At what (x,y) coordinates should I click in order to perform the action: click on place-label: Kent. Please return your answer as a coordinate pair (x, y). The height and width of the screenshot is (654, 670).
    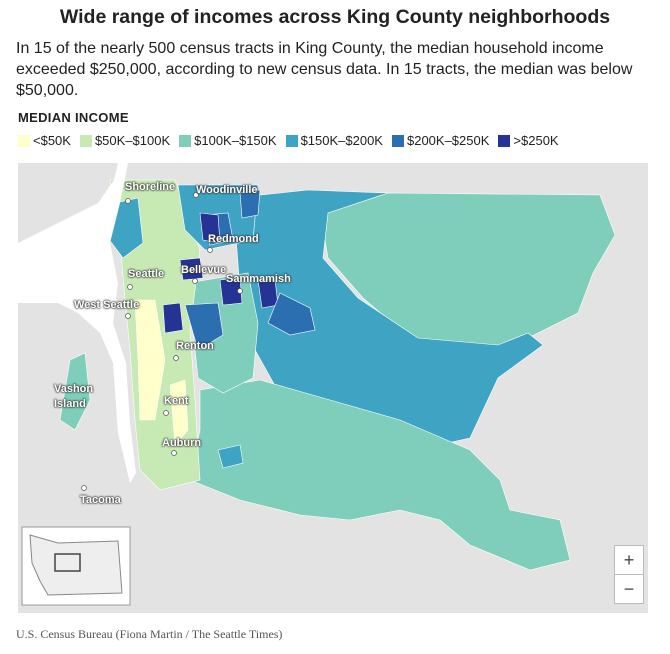
    Looking at the image, I should click on (176, 401).